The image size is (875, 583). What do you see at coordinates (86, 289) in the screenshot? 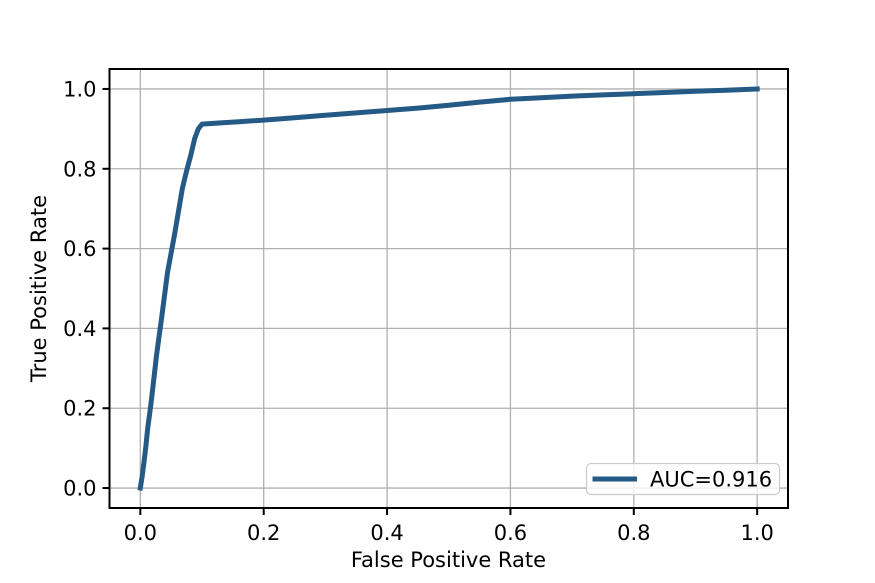
I see `y-axis-ticks: 0.0 0.2 0.4 0.6 0.8 1.0` at bounding box center [86, 289].